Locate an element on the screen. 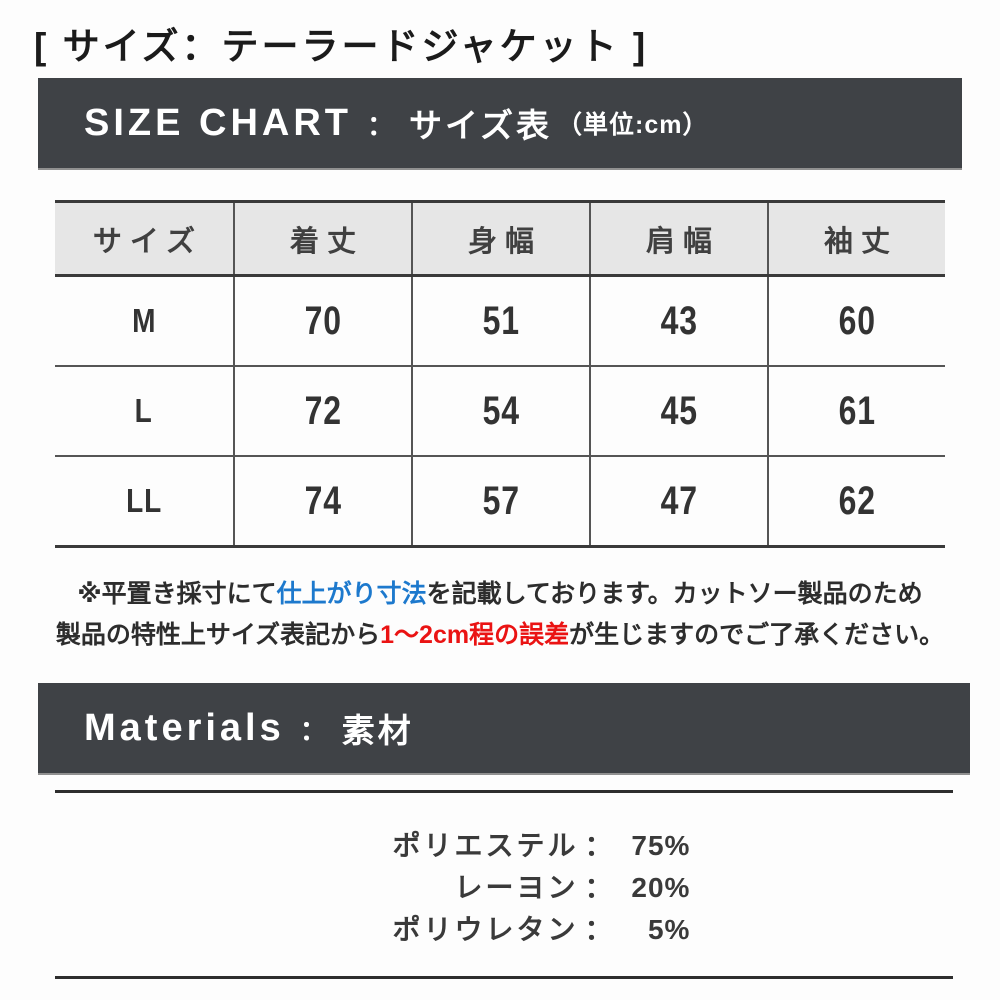 This screenshot has width=1000, height=1000. material-name: ポリエステル is located at coordinates (485, 845).